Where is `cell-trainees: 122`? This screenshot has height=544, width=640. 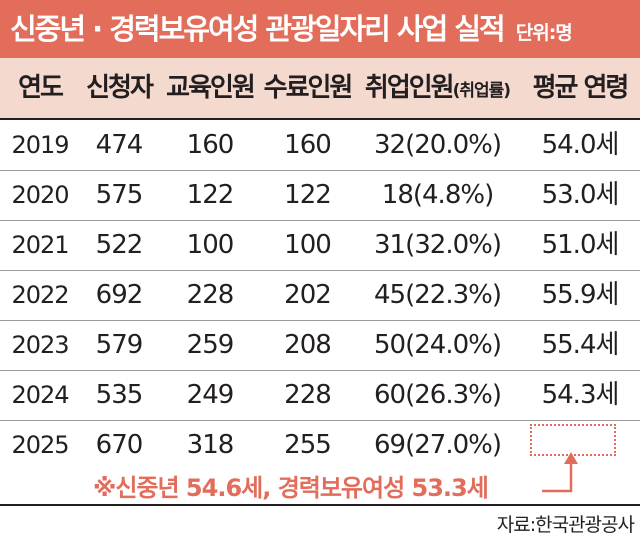 cell-trainees: 122 is located at coordinates (210, 195).